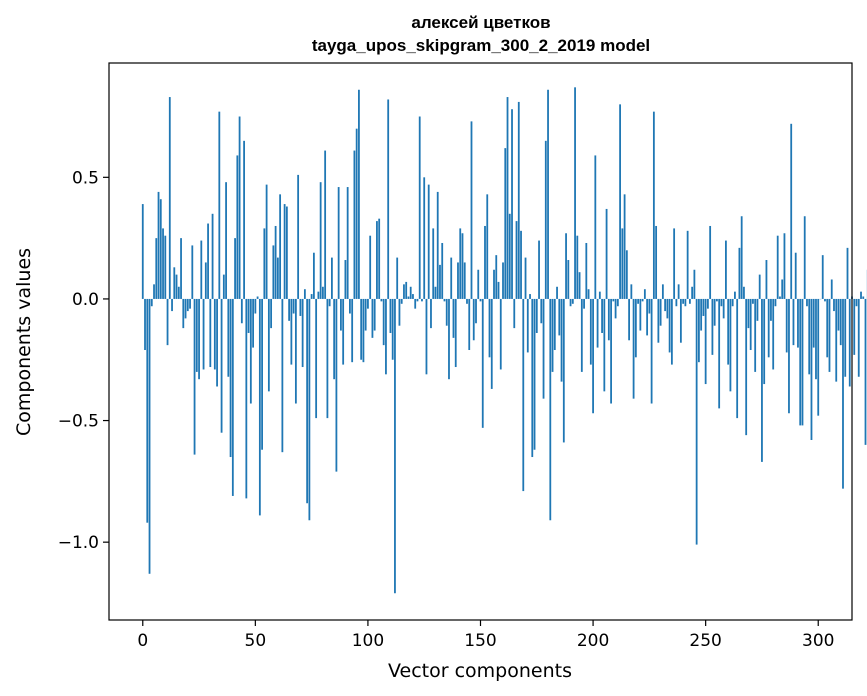 The width and height of the screenshot is (867, 696). What do you see at coordinates (256, 641) in the screenshot?
I see `x-tick-label: 50` at bounding box center [256, 641].